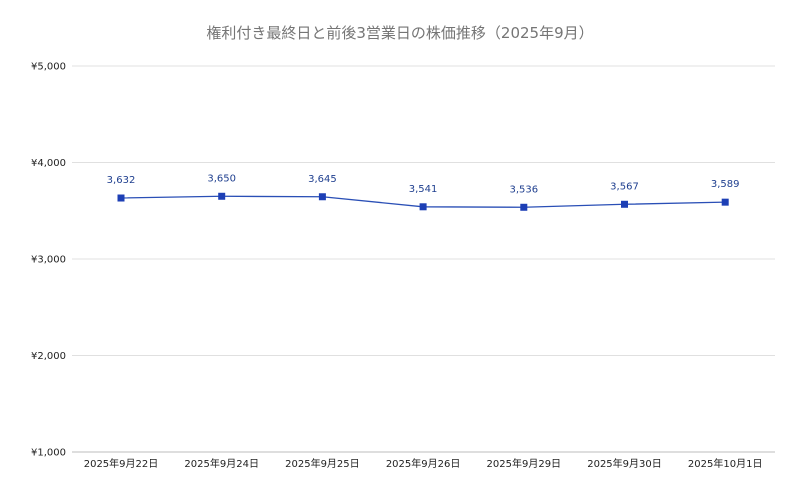  What do you see at coordinates (221, 463) in the screenshot?
I see `x-tick-label: 2025年9月24日` at bounding box center [221, 463].